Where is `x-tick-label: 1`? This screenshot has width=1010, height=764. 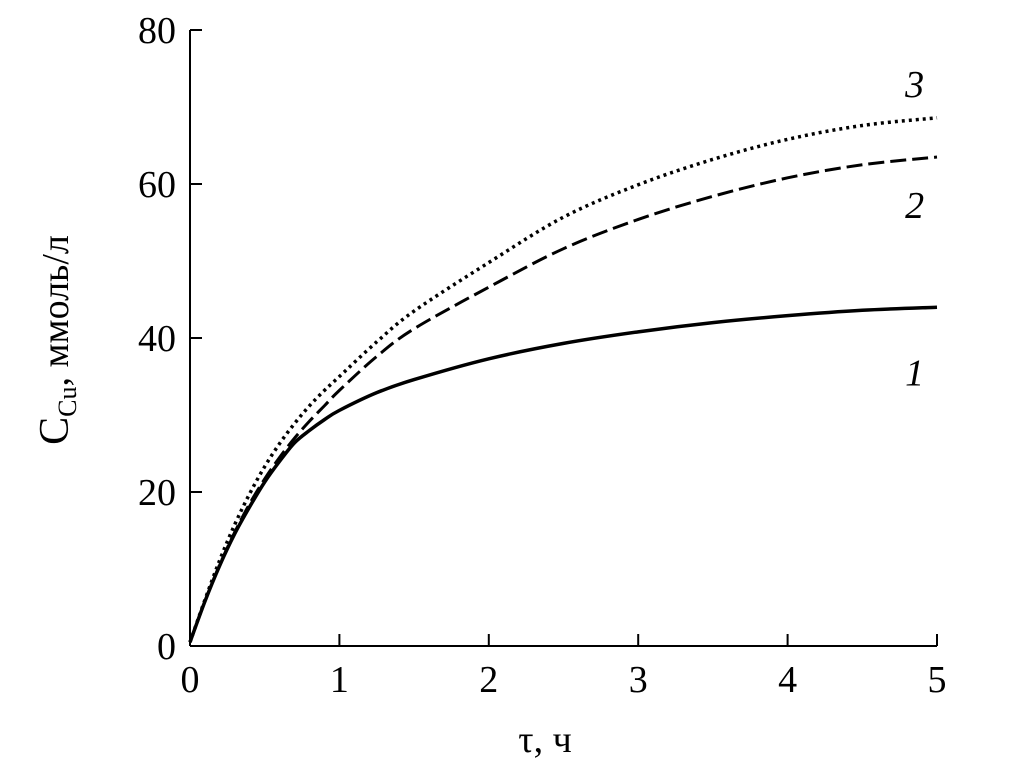
x-tick-label: 1 is located at coordinates (339, 680).